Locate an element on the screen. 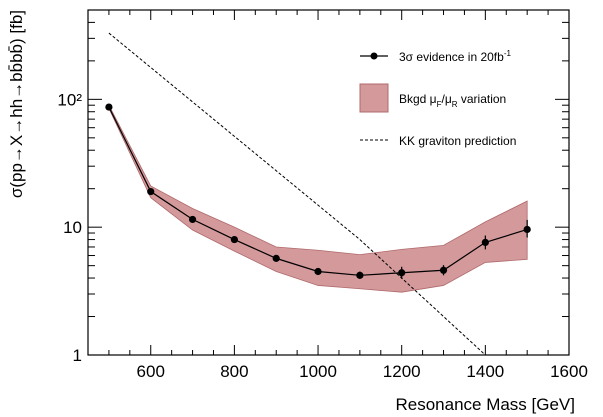  x-tick-label: 1000 is located at coordinates (318, 371).